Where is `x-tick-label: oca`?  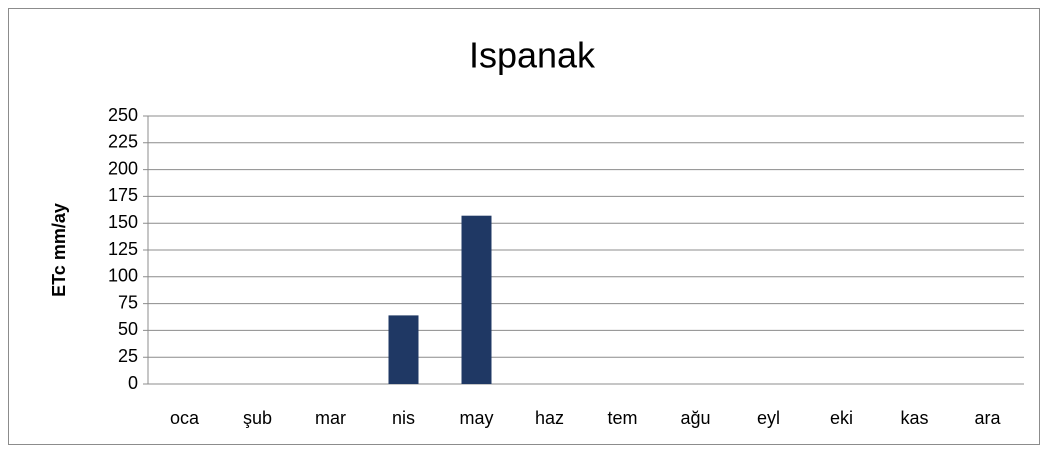 x-tick-label: oca is located at coordinates (185, 418).